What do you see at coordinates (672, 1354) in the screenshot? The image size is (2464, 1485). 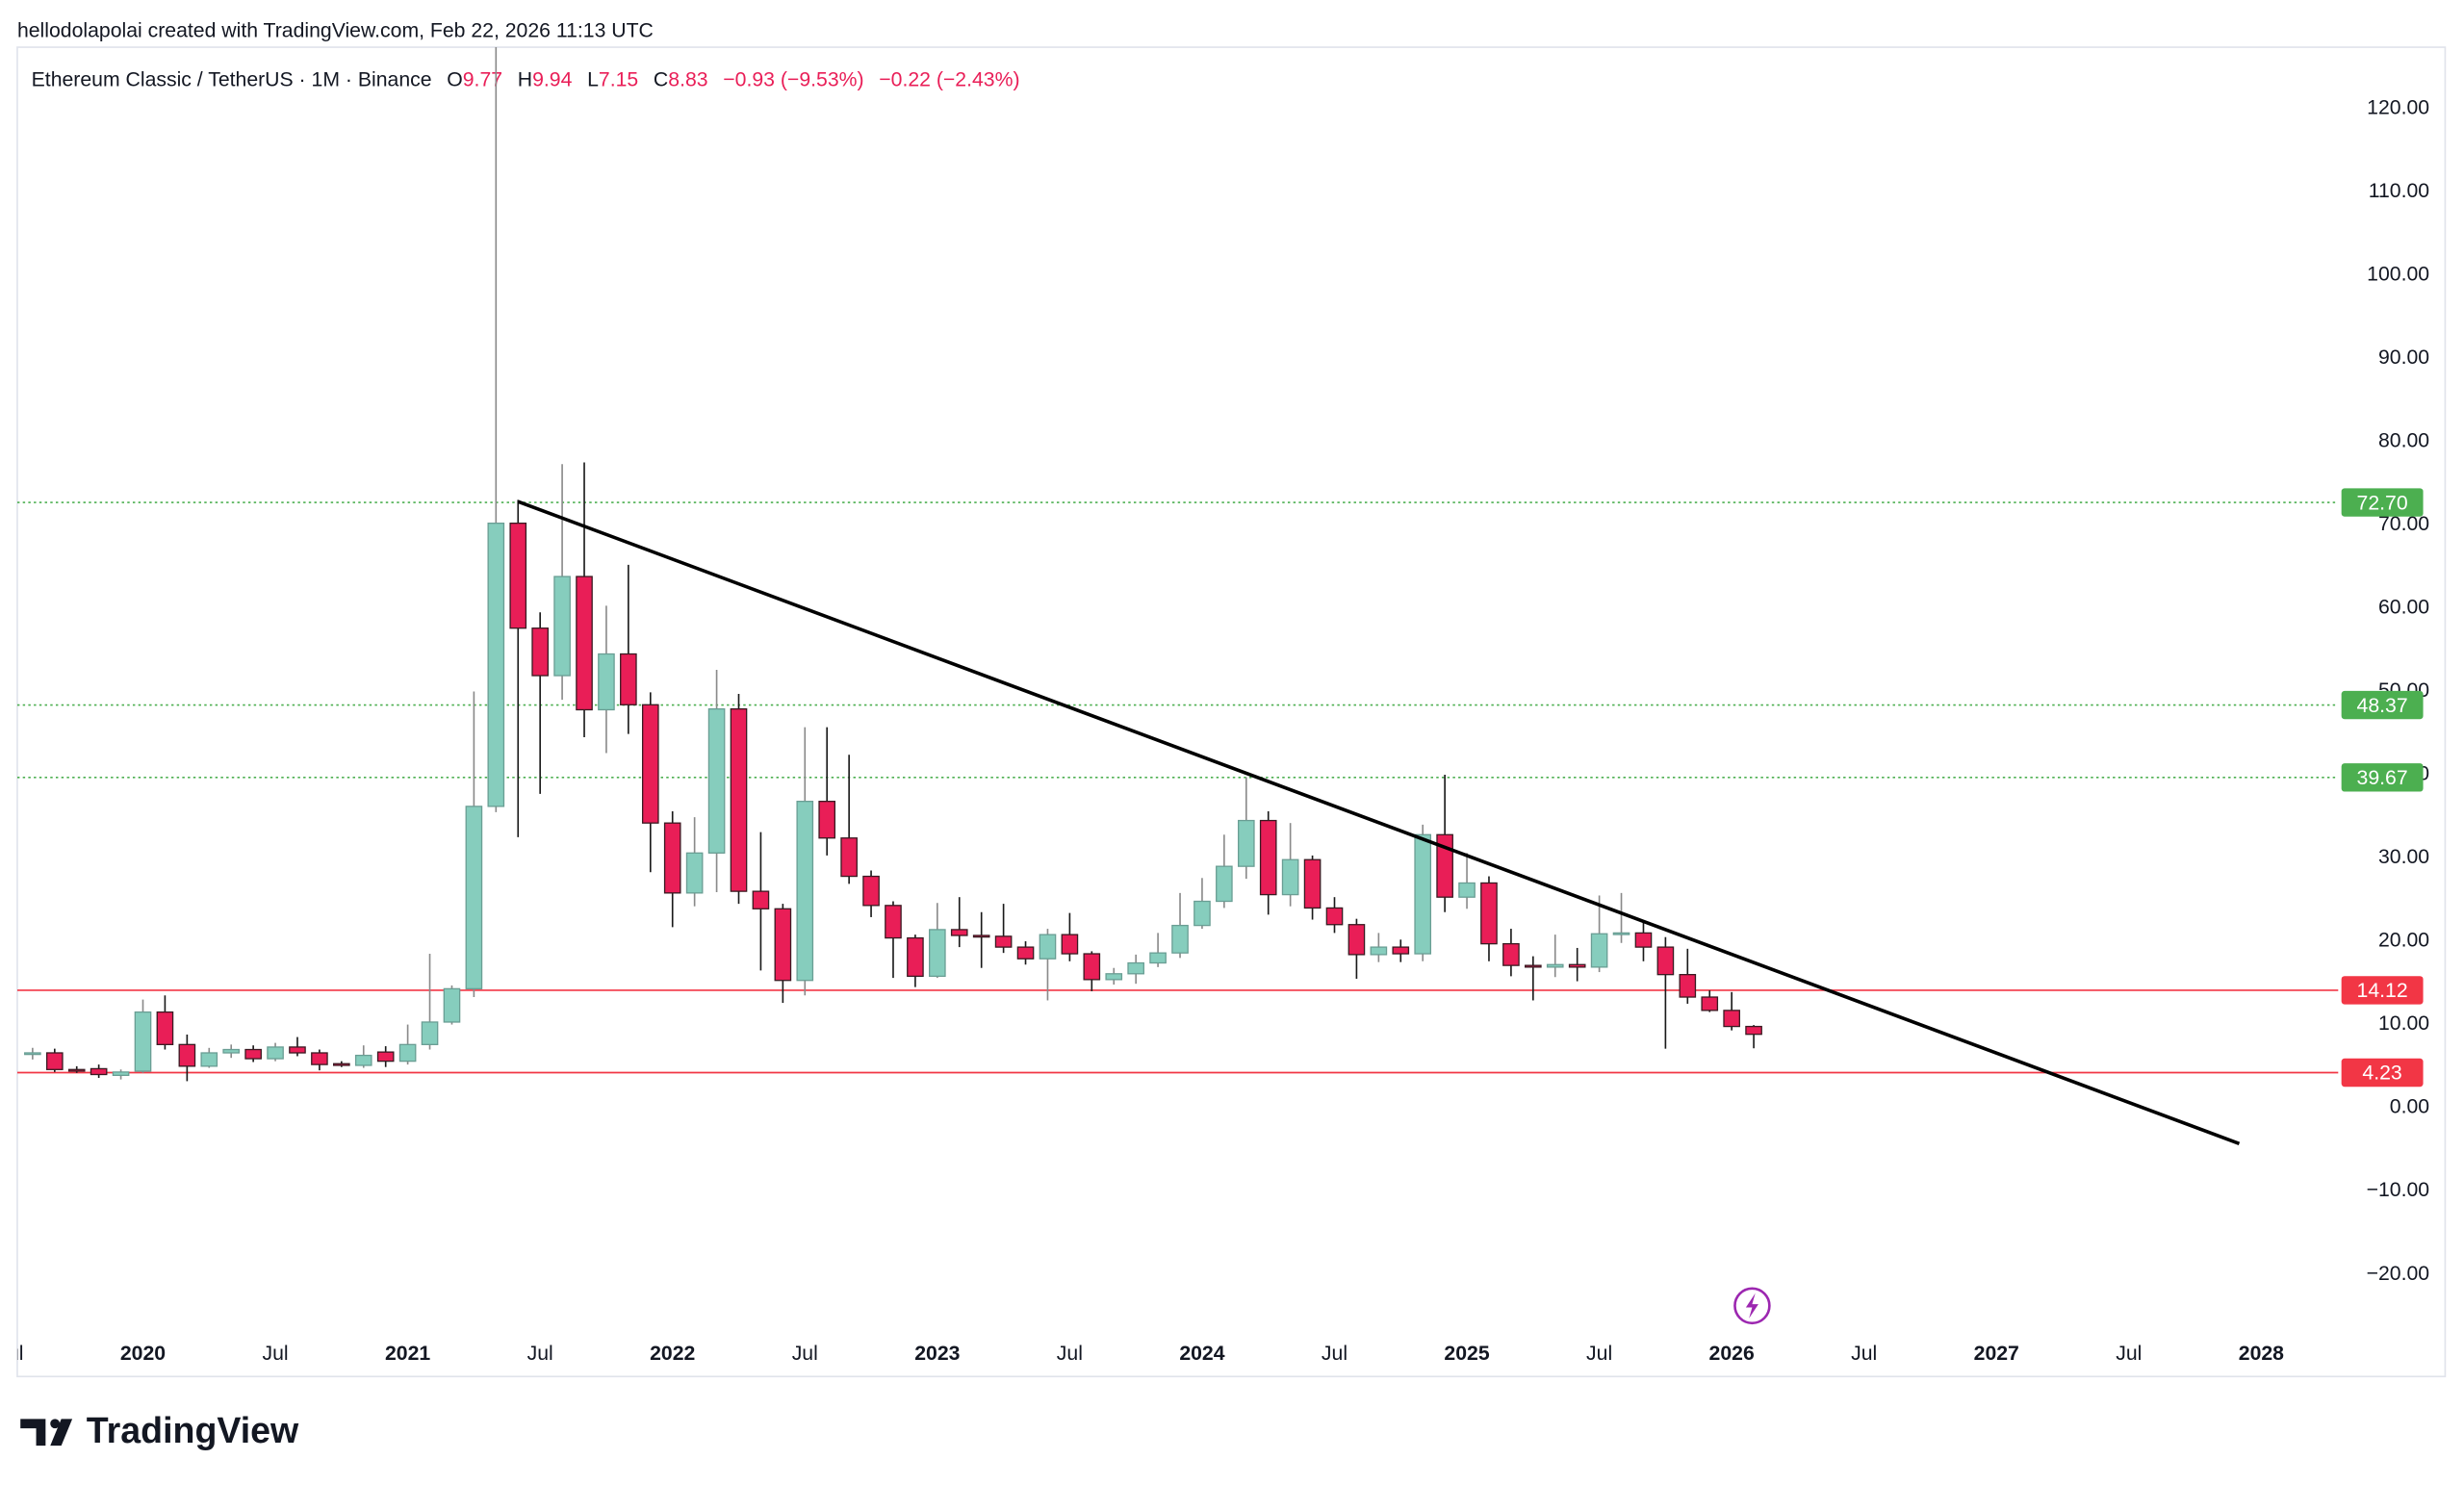 I see `x-tick-label: 2022` at bounding box center [672, 1354].